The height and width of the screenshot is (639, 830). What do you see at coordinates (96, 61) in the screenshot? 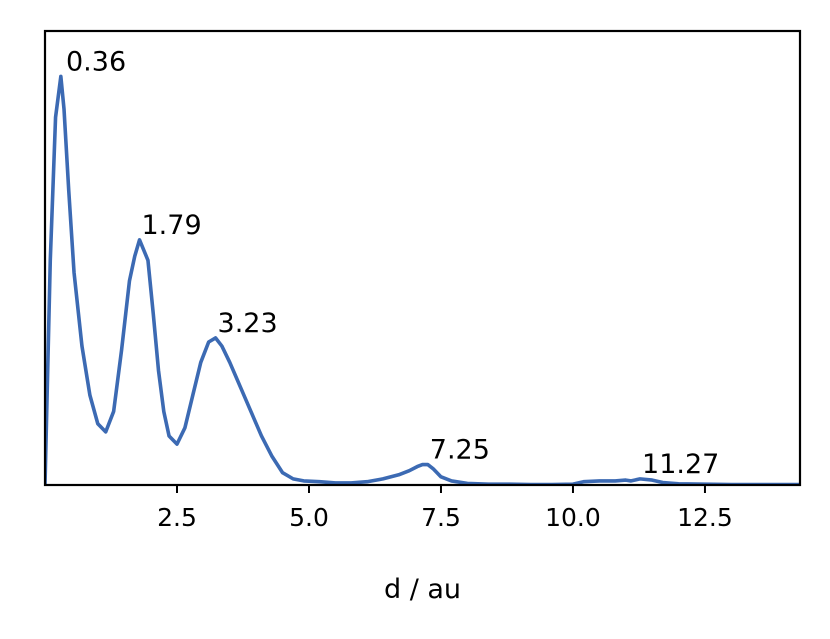
I see `peak-label: 0.36` at bounding box center [96, 61].